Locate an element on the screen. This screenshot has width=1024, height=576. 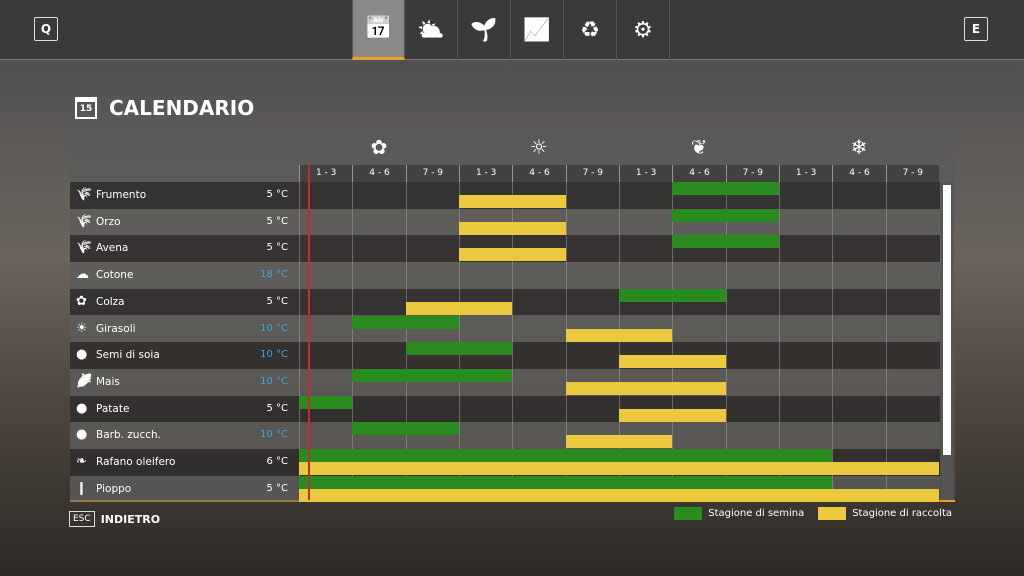
crop-row: ☀ Girasoli 10 °C is located at coordinates (505, 329).